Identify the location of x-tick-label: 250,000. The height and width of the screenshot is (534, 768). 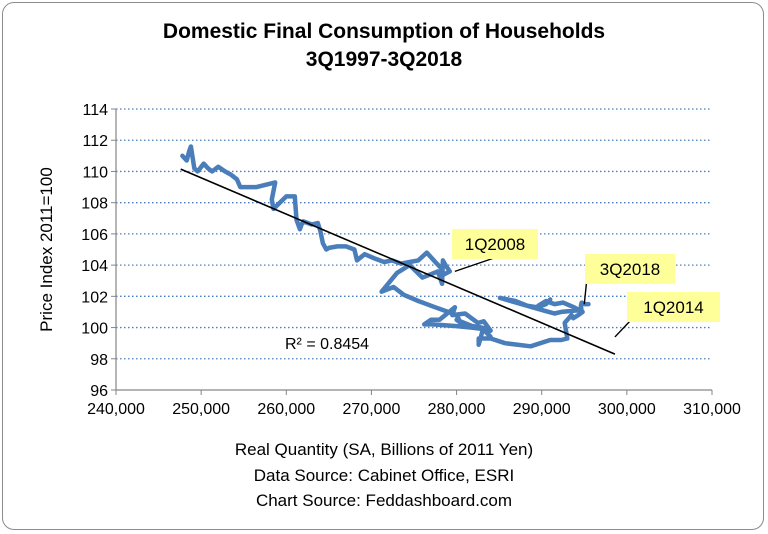
(201, 409).